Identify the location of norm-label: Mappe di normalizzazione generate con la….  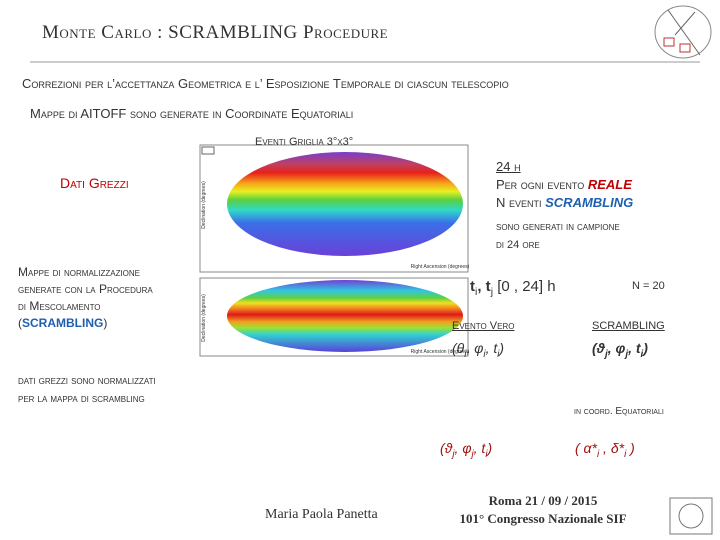
(85, 298).